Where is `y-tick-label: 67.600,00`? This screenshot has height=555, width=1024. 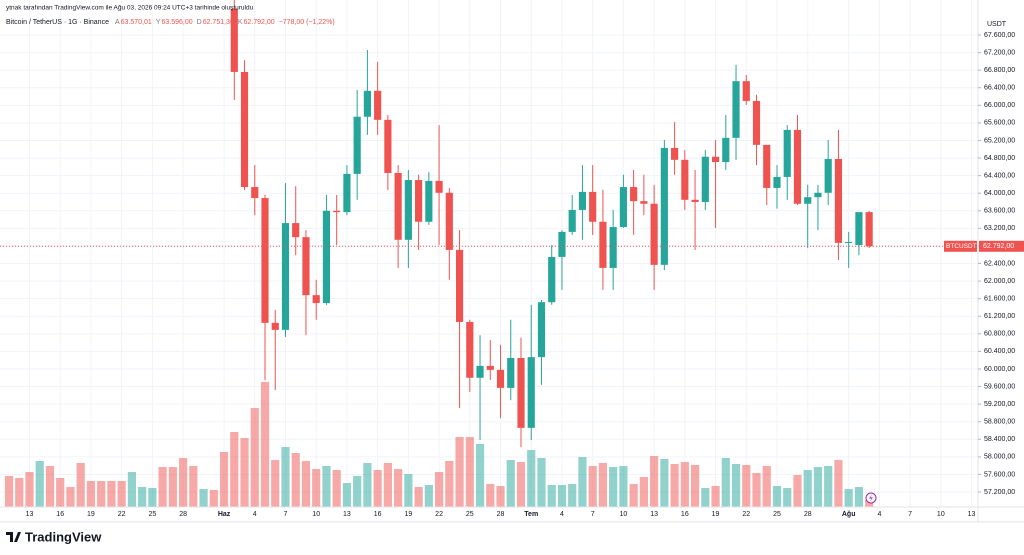
y-tick-label: 67.600,00 is located at coordinates (999, 35).